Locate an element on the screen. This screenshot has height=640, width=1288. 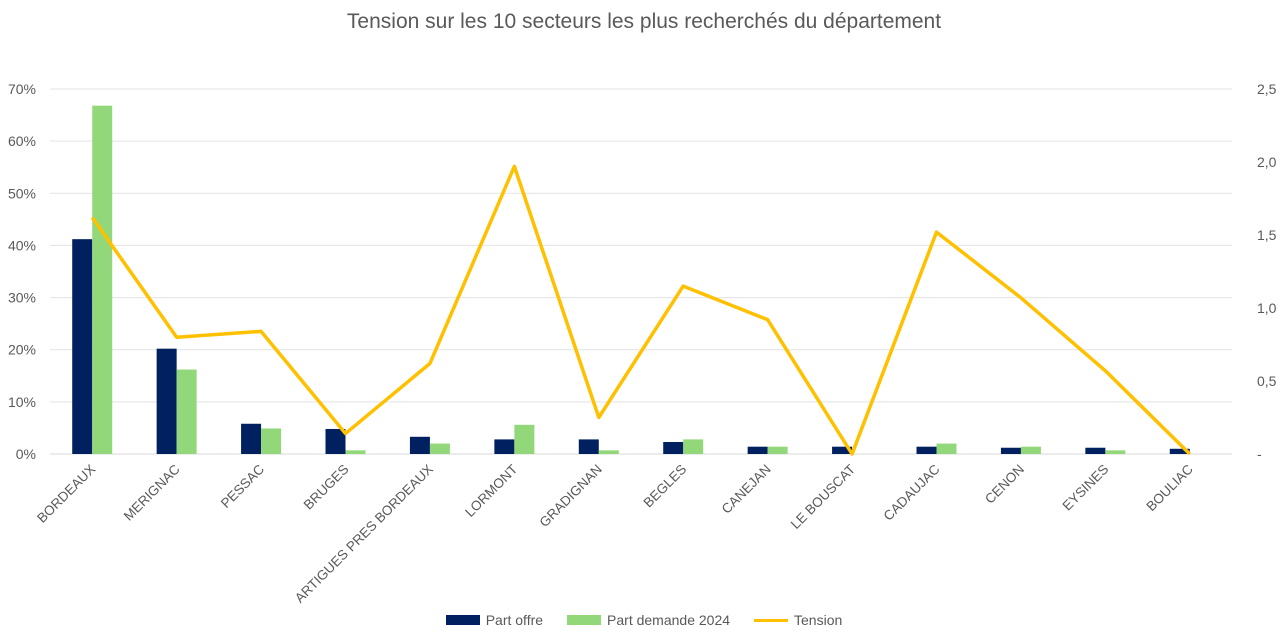
category-label: CENON is located at coordinates (1004, 484).